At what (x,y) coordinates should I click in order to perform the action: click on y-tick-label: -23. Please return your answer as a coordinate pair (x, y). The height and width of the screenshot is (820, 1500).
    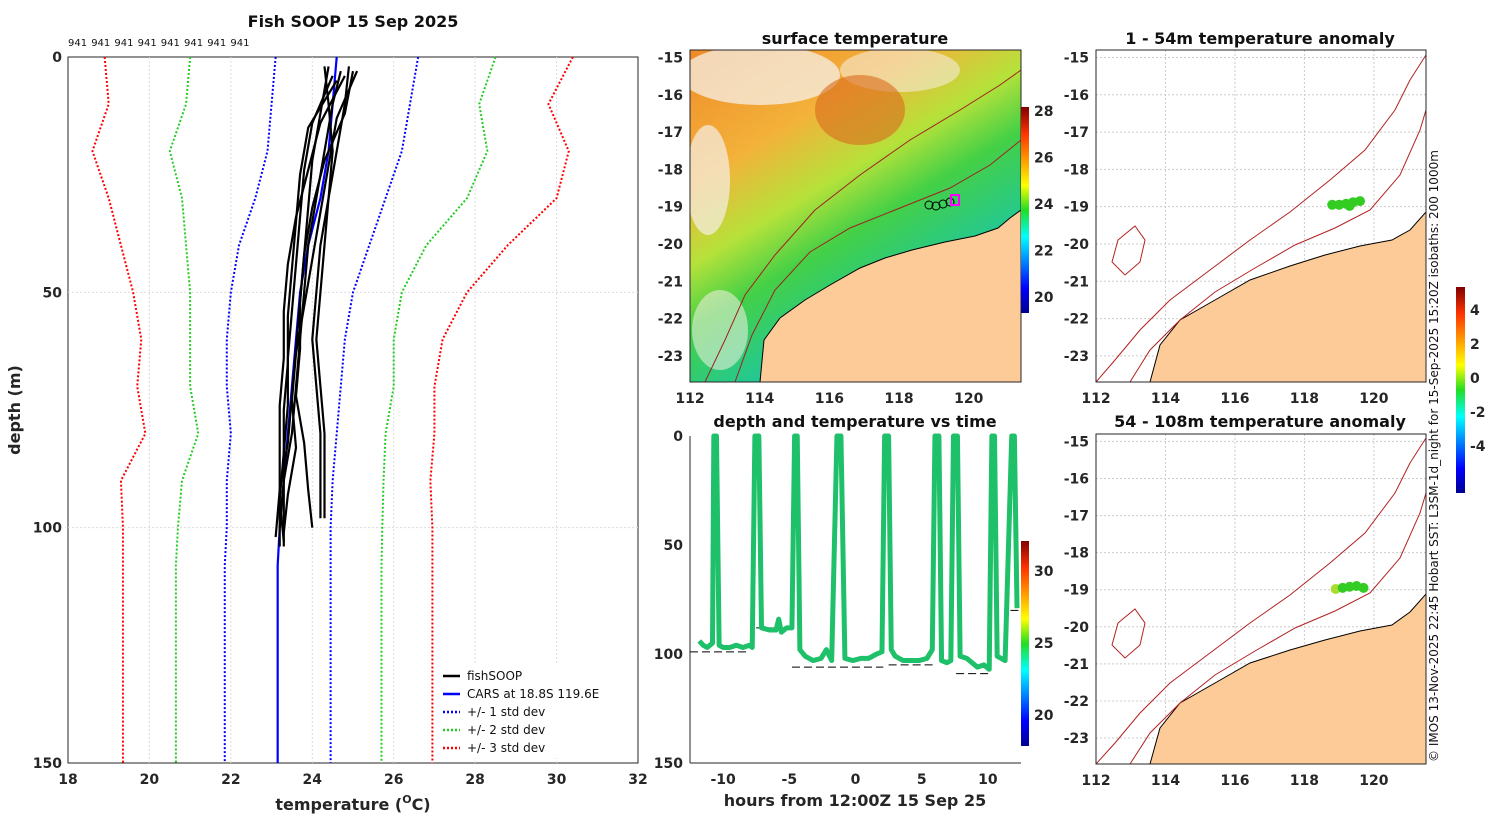
    Looking at the image, I should click on (1076, 357).